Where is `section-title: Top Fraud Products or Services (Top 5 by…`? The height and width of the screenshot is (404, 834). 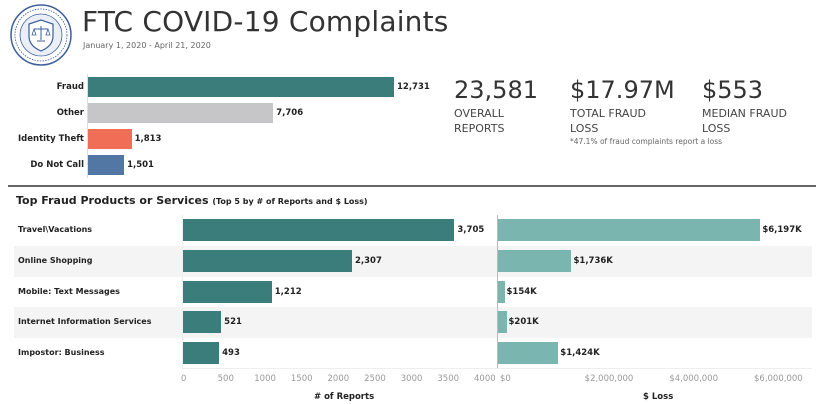 section-title: Top Fraud Products or Services (Top 5 by… is located at coordinates (192, 200).